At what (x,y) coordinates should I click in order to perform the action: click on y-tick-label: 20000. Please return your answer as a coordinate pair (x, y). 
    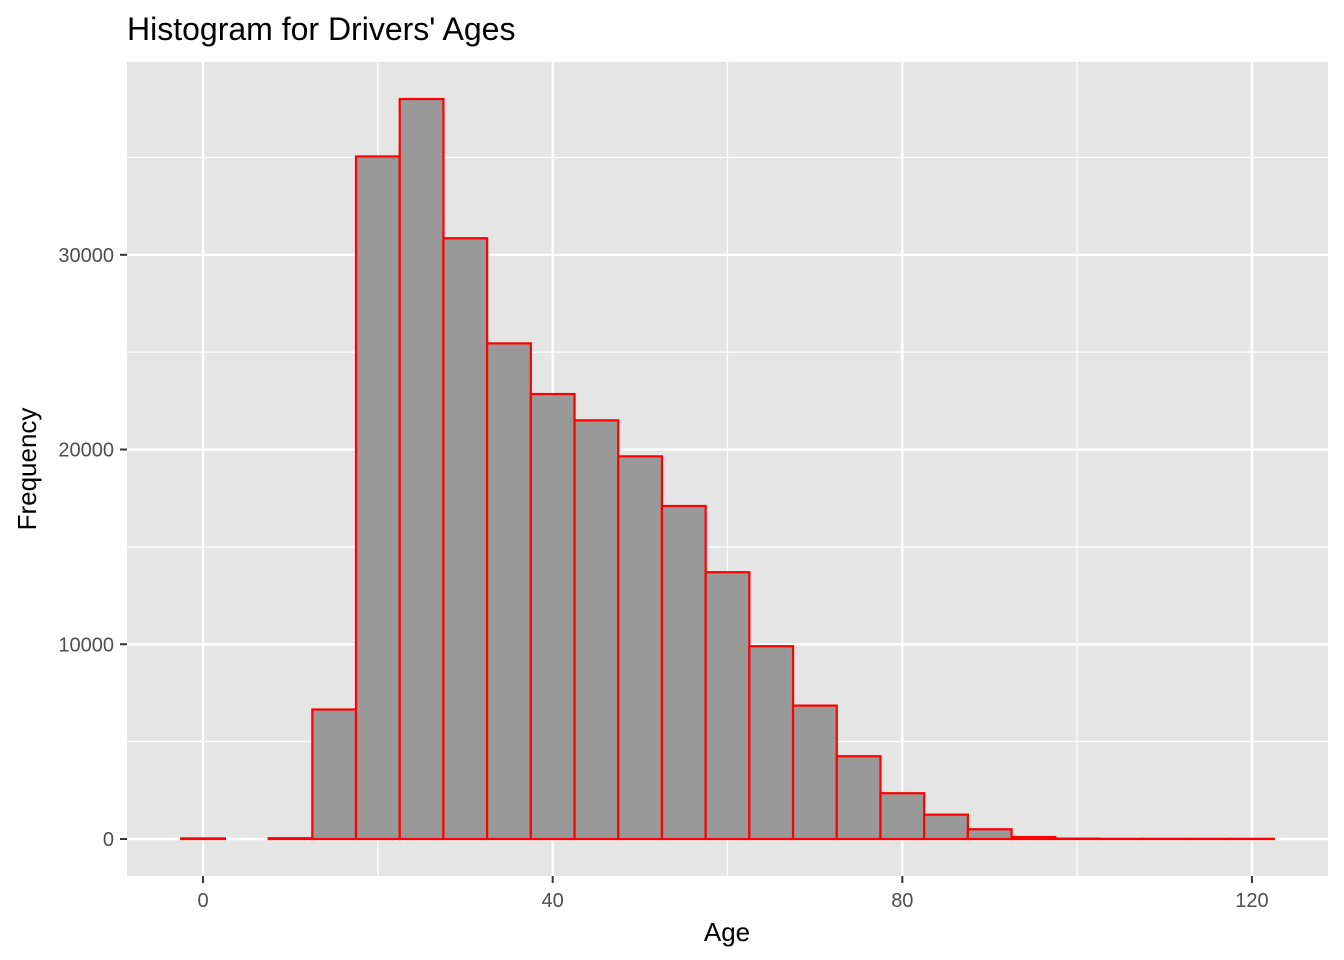
    Looking at the image, I should click on (86, 451).